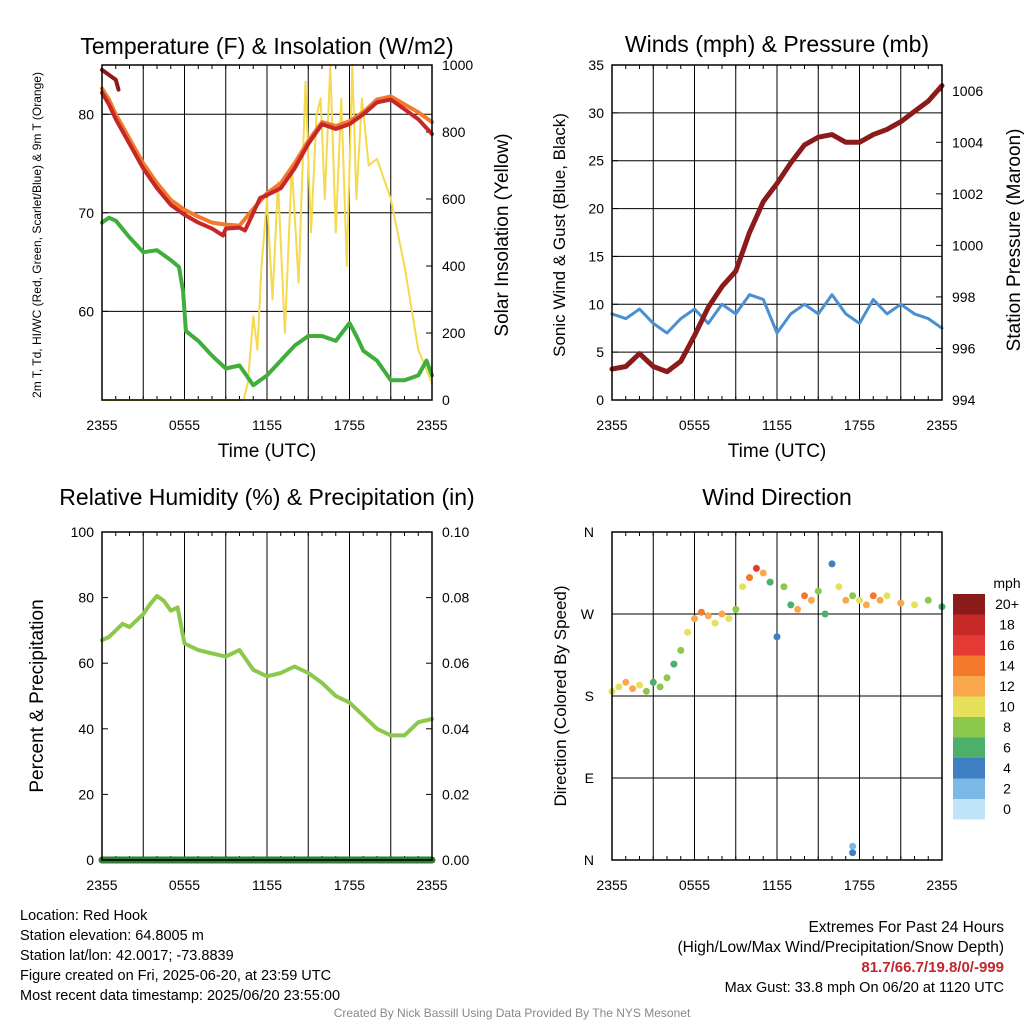  Describe the element at coordinates (777, 314) in the screenshot. I see `sonic-wind-line` at that location.